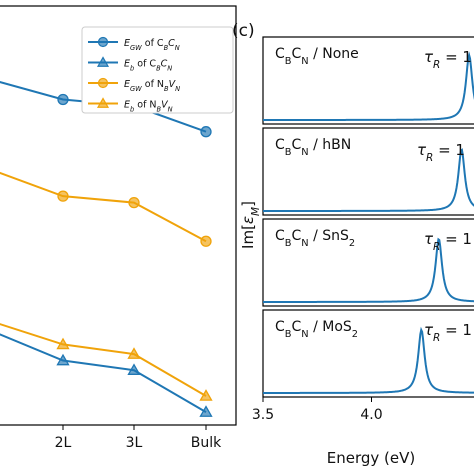 The width and height of the screenshot is (474, 474). I want to click on series-3-point-bulk, so click(206, 395).